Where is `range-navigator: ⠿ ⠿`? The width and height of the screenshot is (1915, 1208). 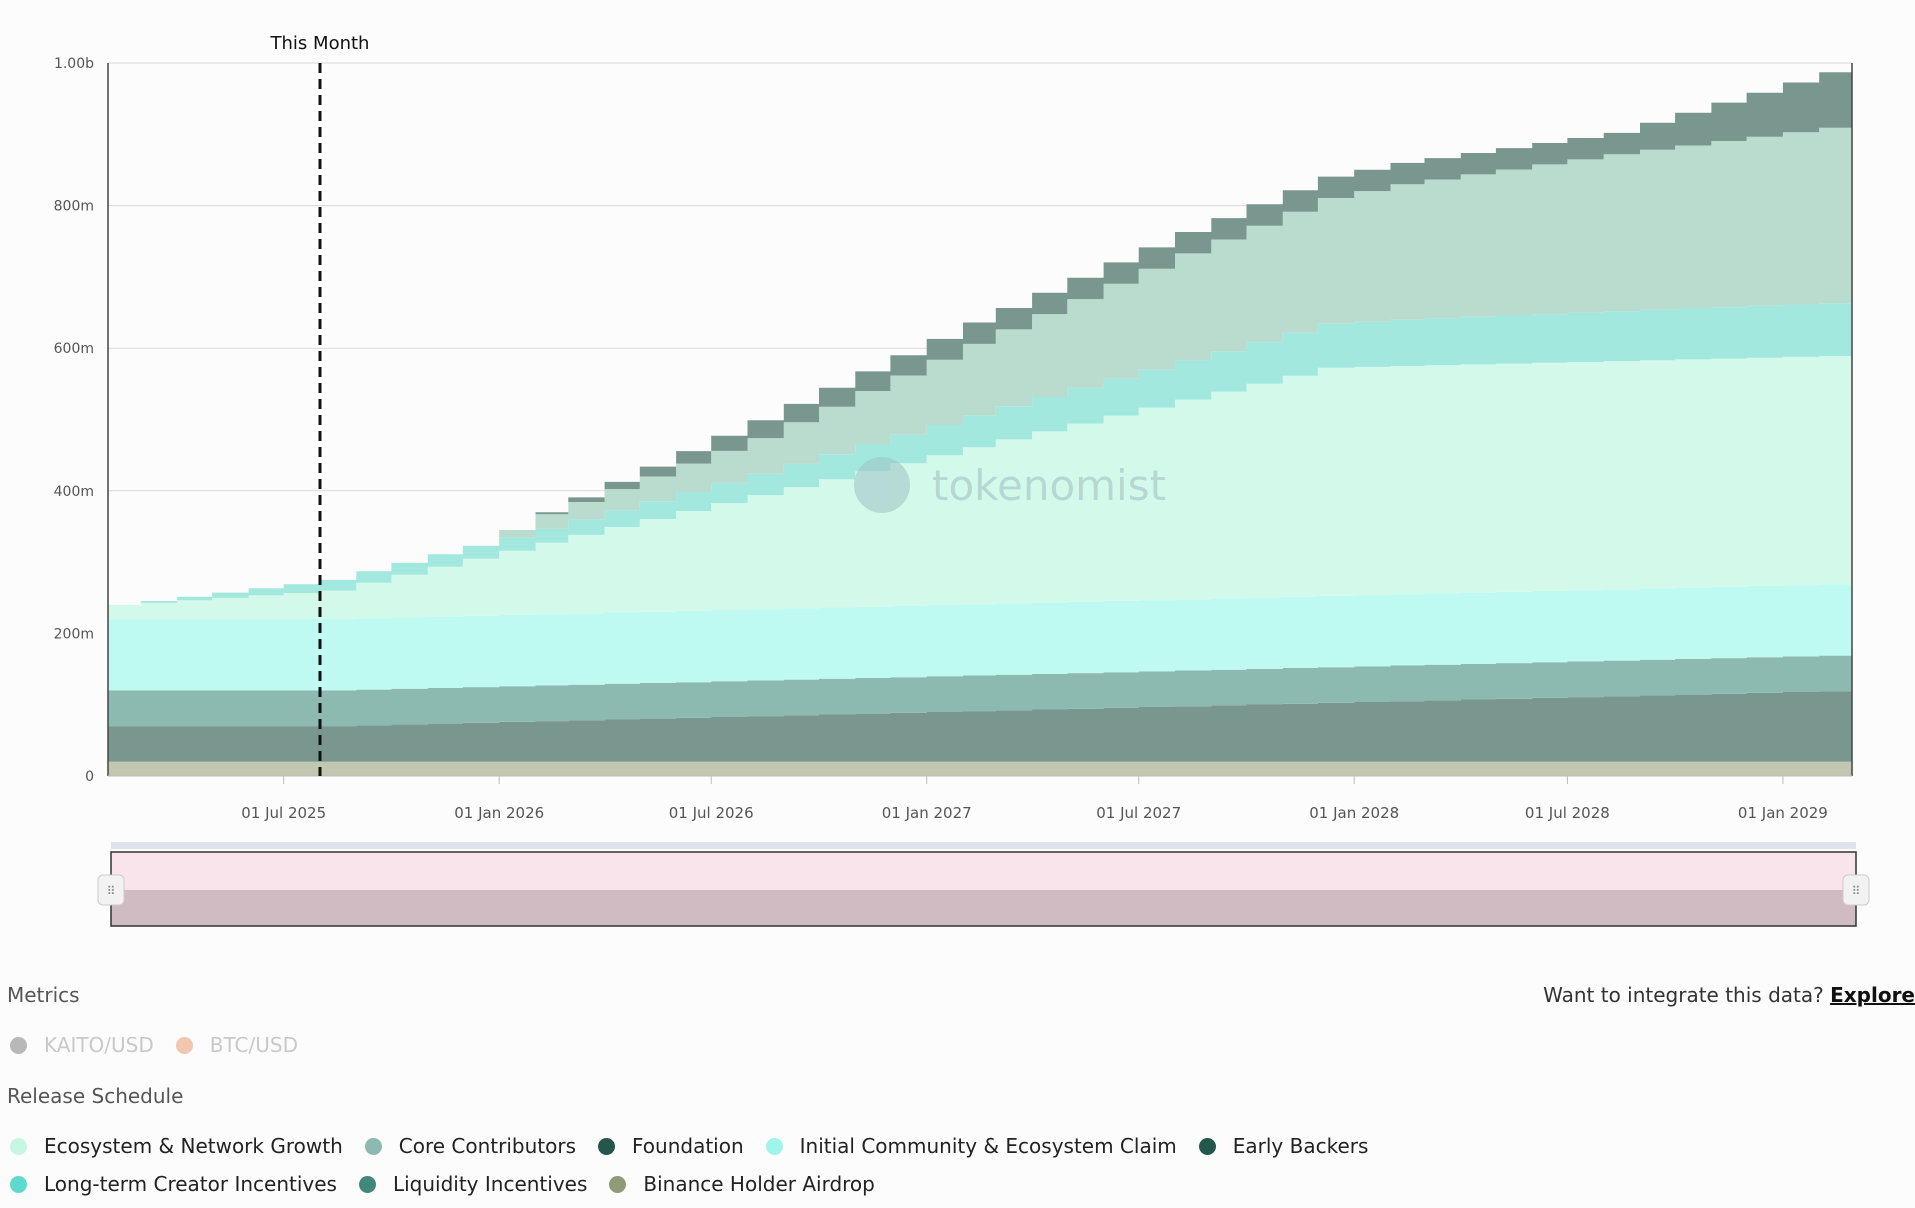 range-navigator: ⠿ ⠿ is located at coordinates (983, 884).